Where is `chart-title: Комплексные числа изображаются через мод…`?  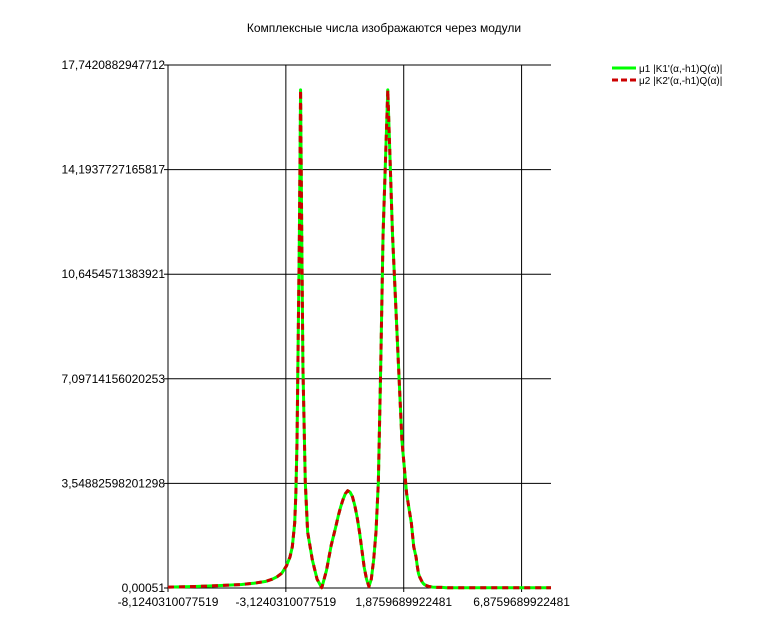
chart-title: Комплексные числа изображаются через мод… is located at coordinates (384, 28).